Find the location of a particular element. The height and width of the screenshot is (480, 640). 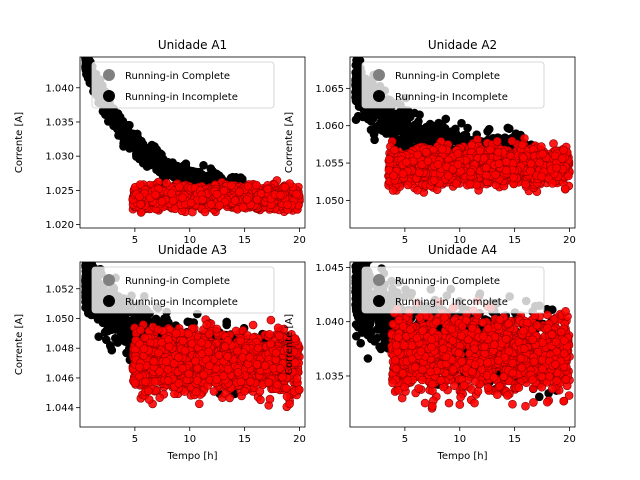

y-tick-label: 1.040 is located at coordinates (59, 88).